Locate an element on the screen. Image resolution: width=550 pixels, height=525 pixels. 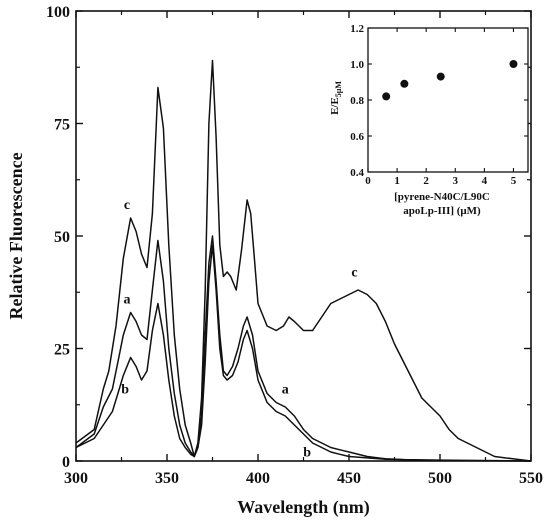
inset-y-tick-label: 0.4 is located at coordinates (357, 173).